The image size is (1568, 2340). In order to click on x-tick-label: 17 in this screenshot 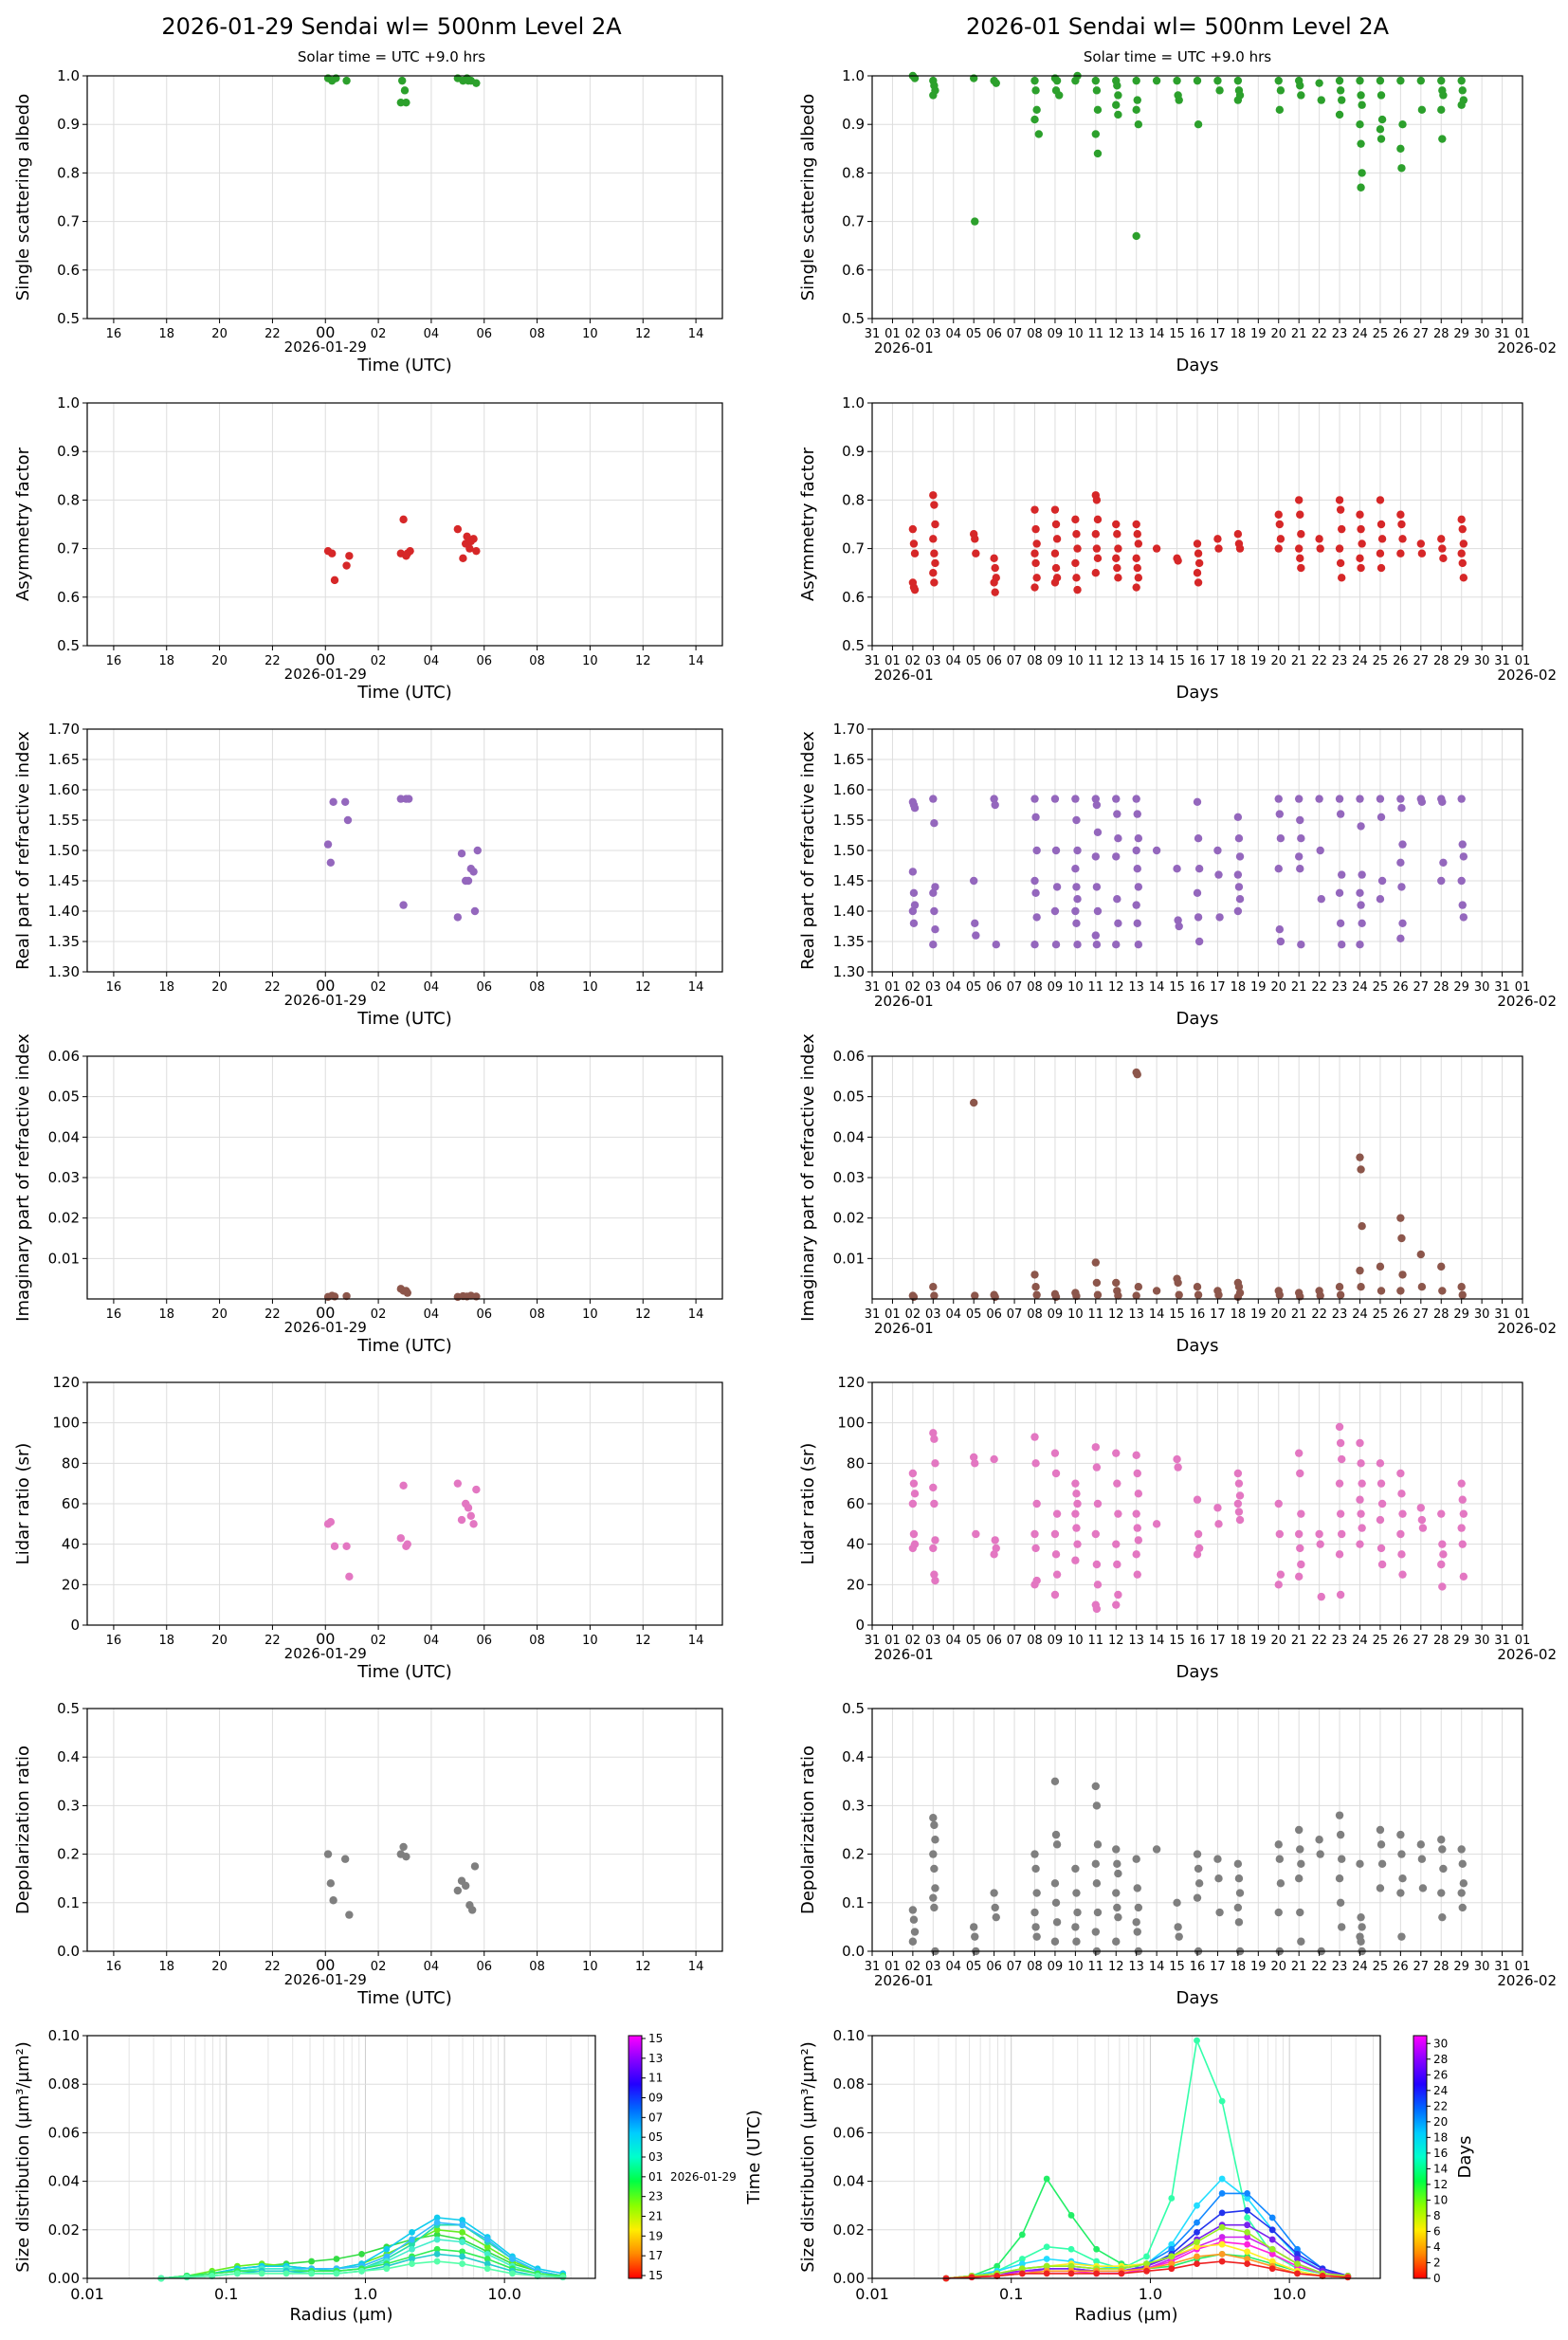, I will do `click(1218, 661)`.